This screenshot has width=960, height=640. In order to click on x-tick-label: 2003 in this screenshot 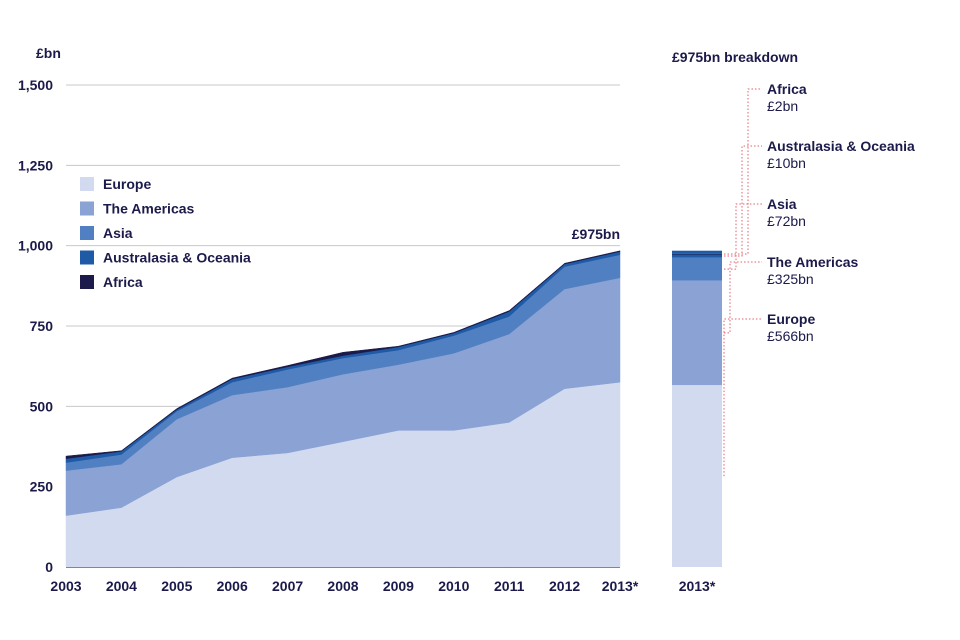, I will do `click(65, 586)`.